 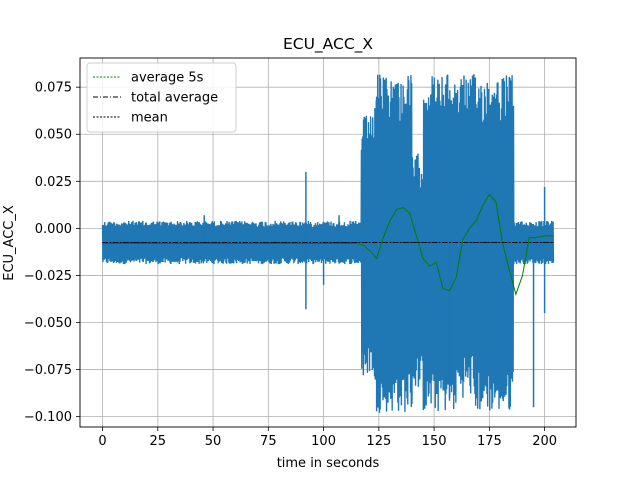 I want to click on legend-average-5s-label: average 5s, so click(x=167, y=78).